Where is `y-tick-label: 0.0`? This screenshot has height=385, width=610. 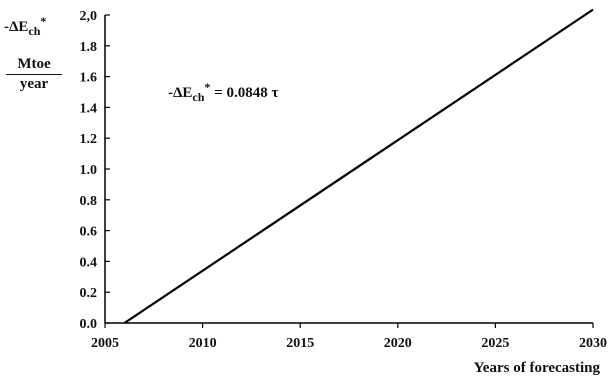
y-tick-label: 0.0 is located at coordinates (89, 324).